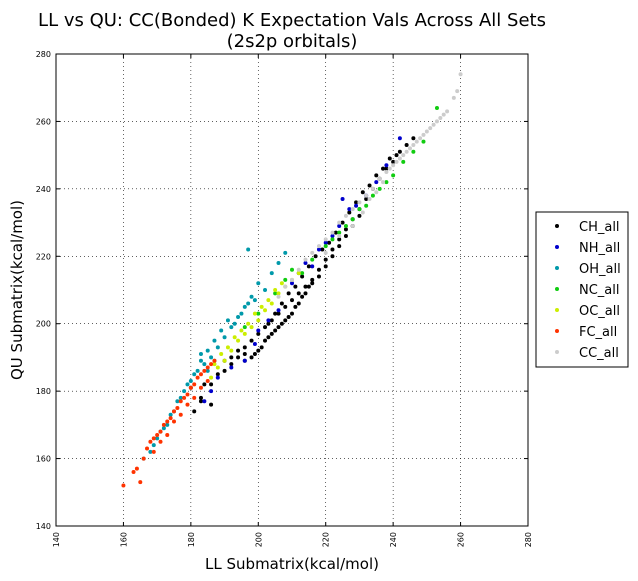  What do you see at coordinates (43, 54) in the screenshot?
I see `y-tick-label: 280` at bounding box center [43, 54].